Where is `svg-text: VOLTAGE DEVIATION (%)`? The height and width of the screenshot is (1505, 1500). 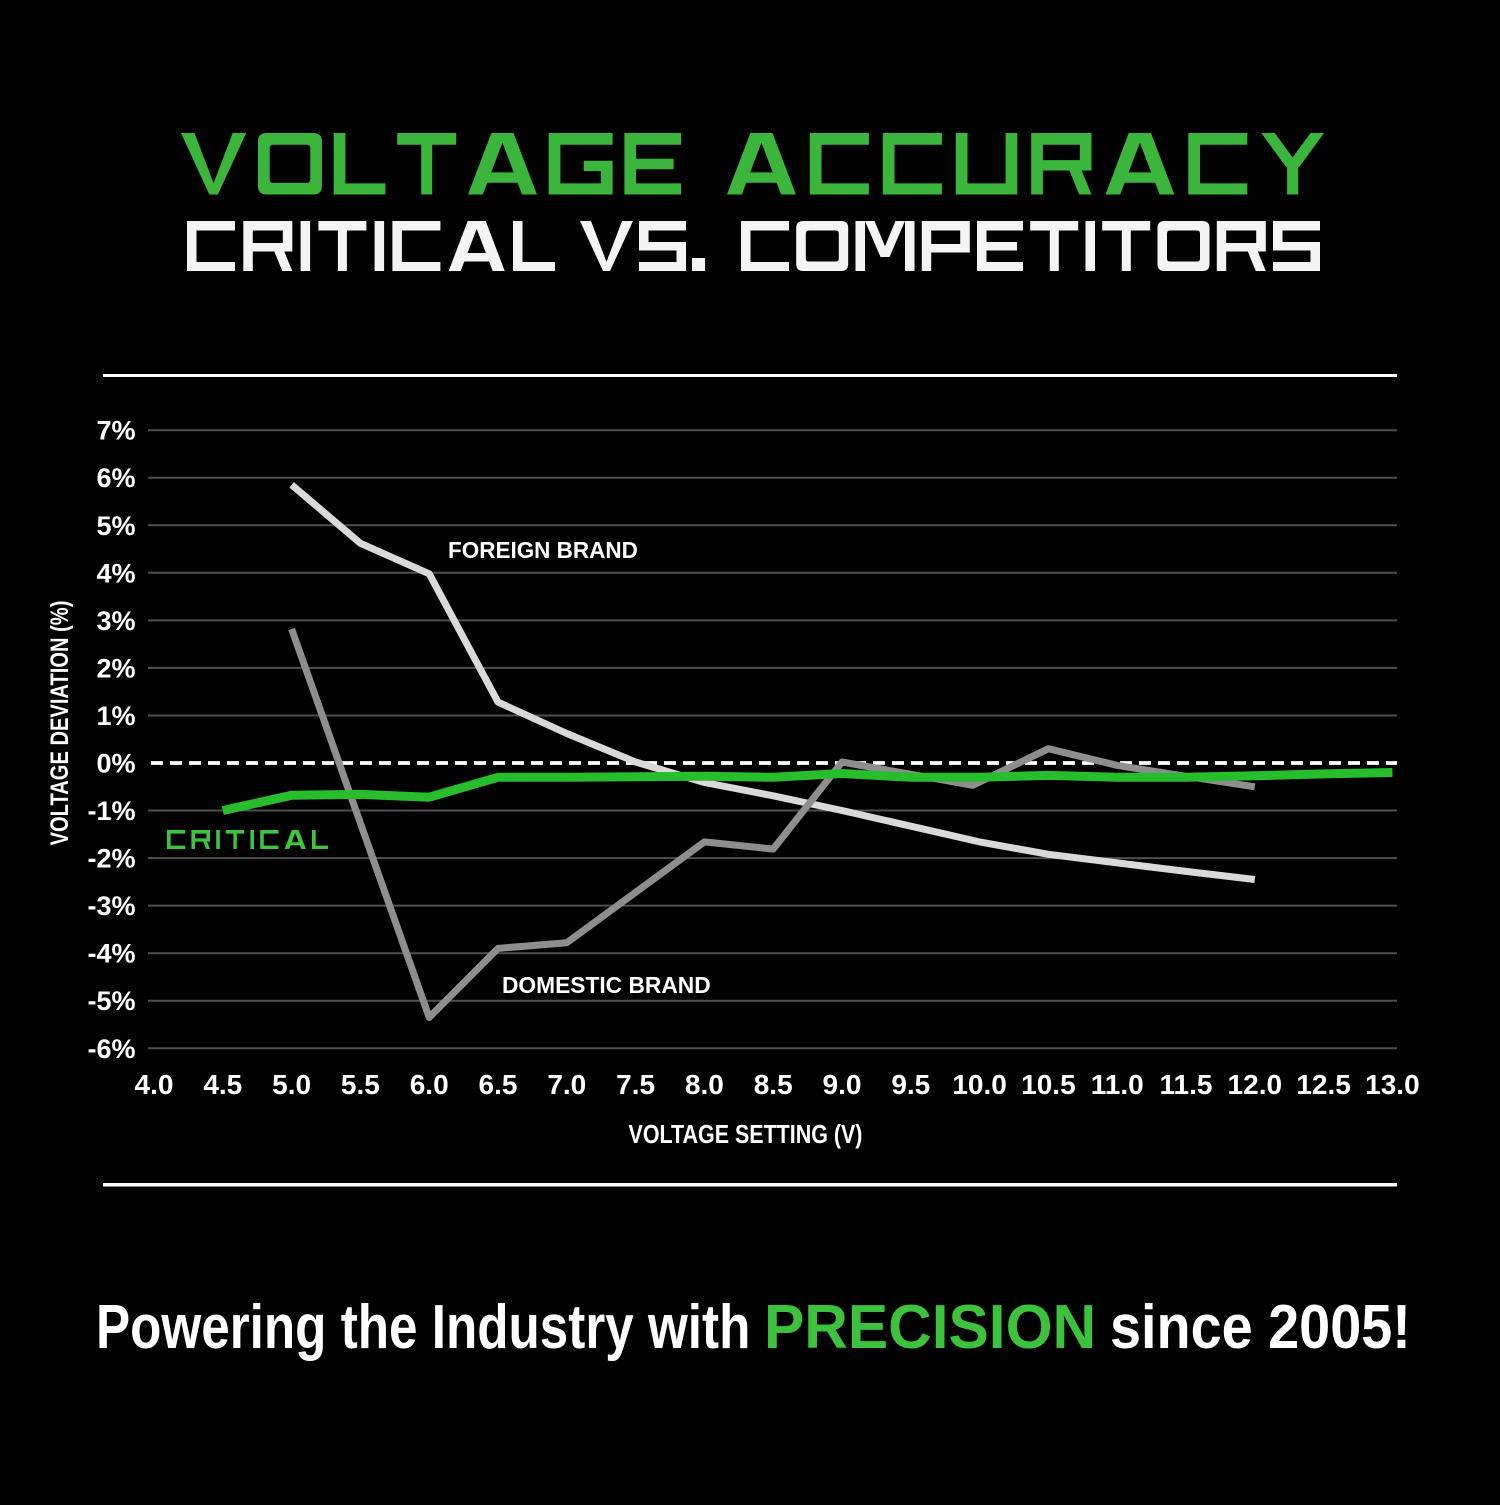
svg-text: VOLTAGE DEVIATION (%) is located at coordinates (59, 723).